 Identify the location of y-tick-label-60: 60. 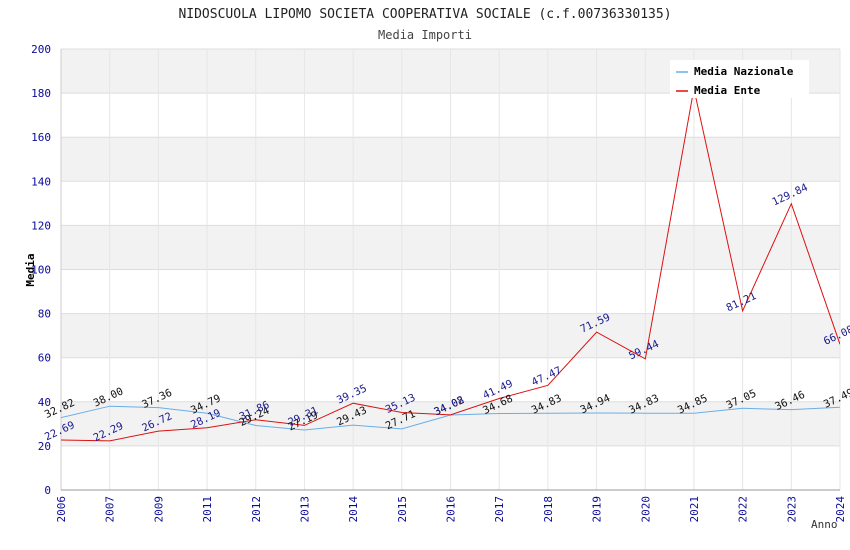
(44, 358).